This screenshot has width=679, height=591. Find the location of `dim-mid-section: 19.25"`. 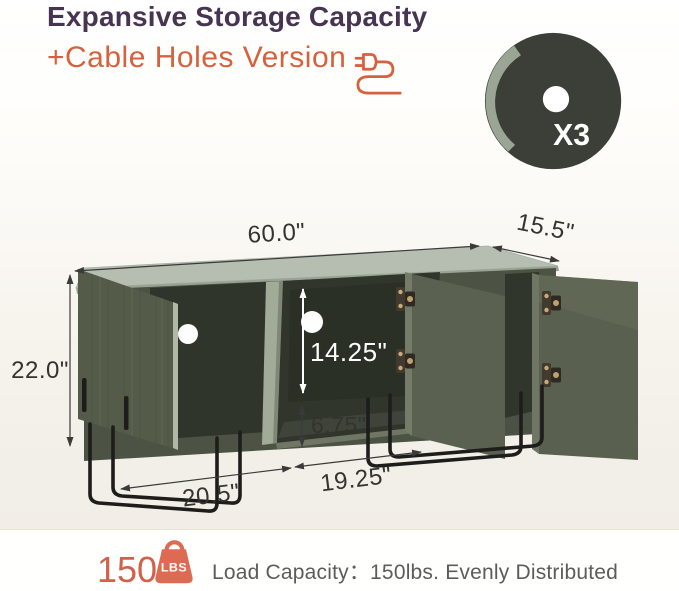

dim-mid-section: 19.25" is located at coordinates (358, 473).